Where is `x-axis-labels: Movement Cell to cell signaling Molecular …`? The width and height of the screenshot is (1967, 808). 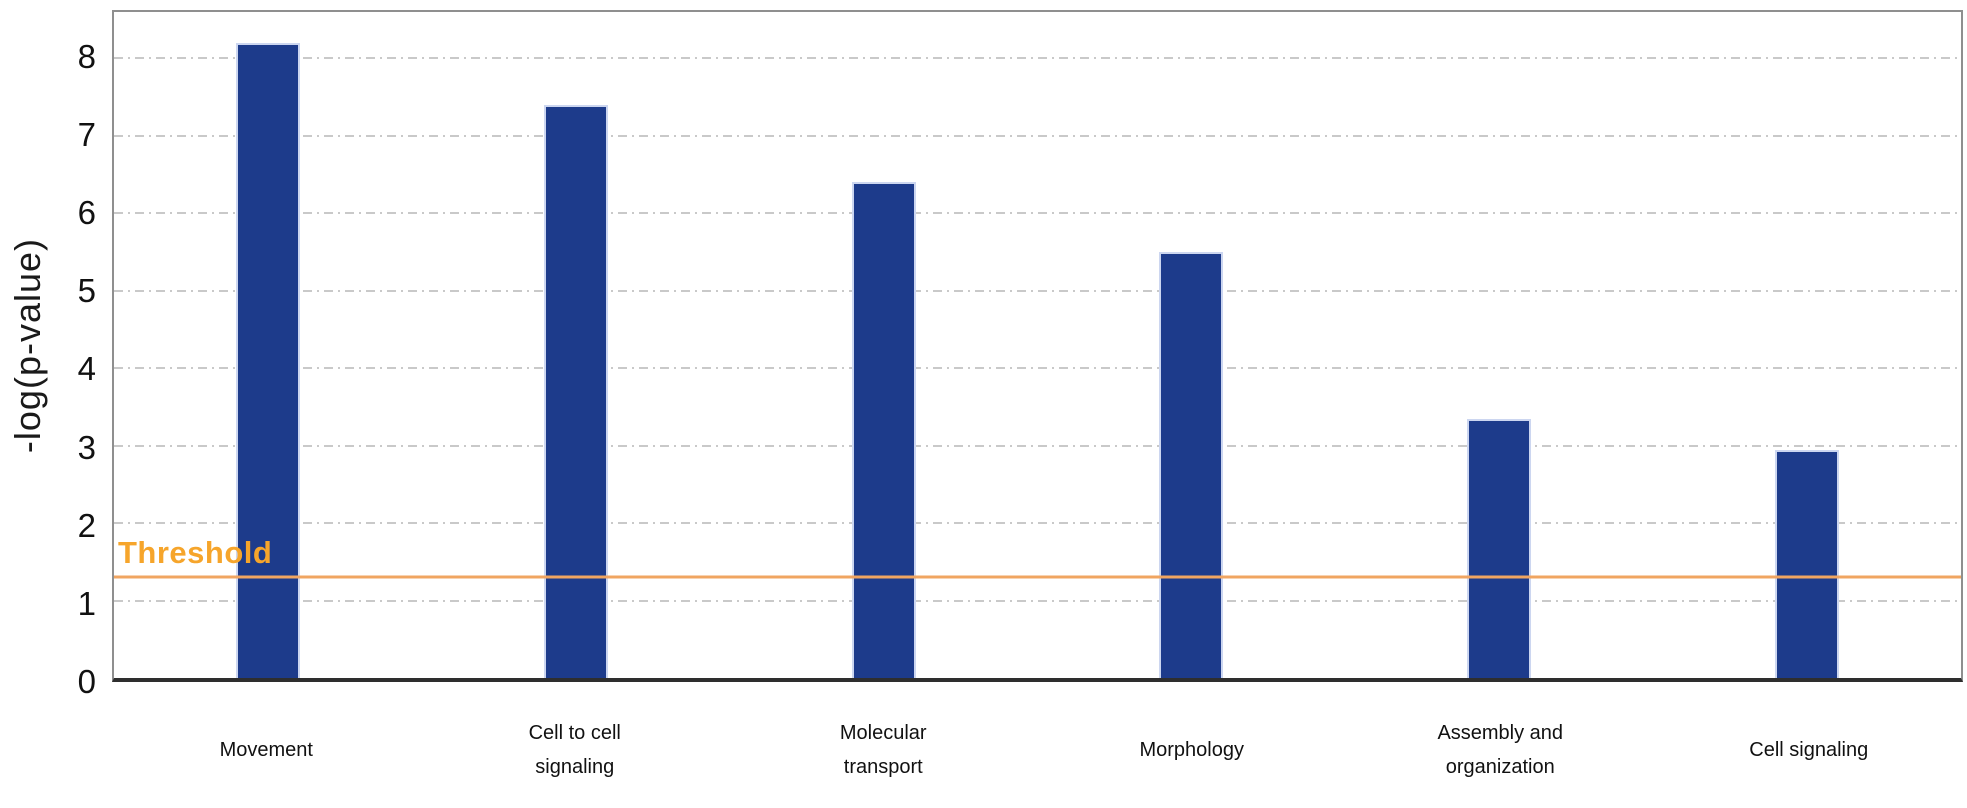
x-axis-labels: Movement Cell to cell signaling Molecular … is located at coordinates (1037, 750).